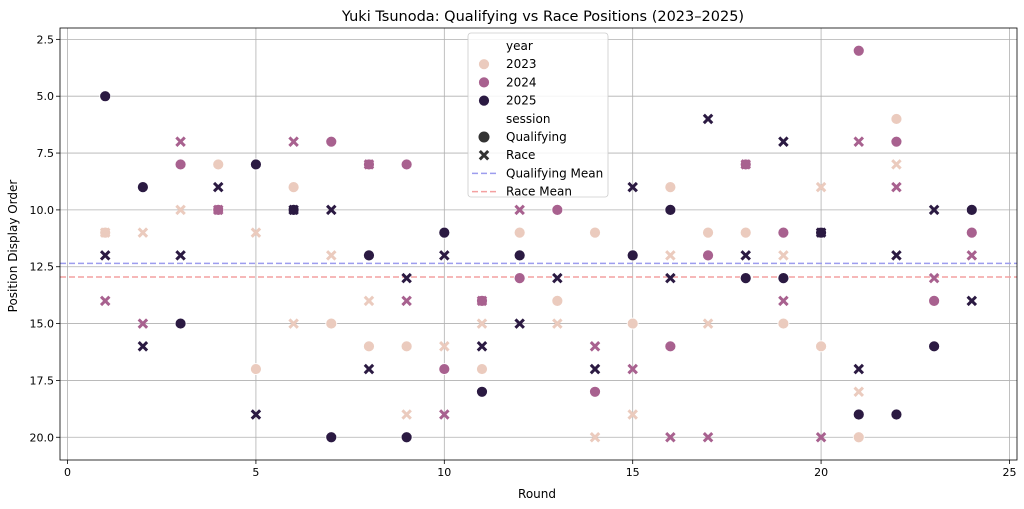  I want to click on x-tick-label: 20, so click(821, 472).